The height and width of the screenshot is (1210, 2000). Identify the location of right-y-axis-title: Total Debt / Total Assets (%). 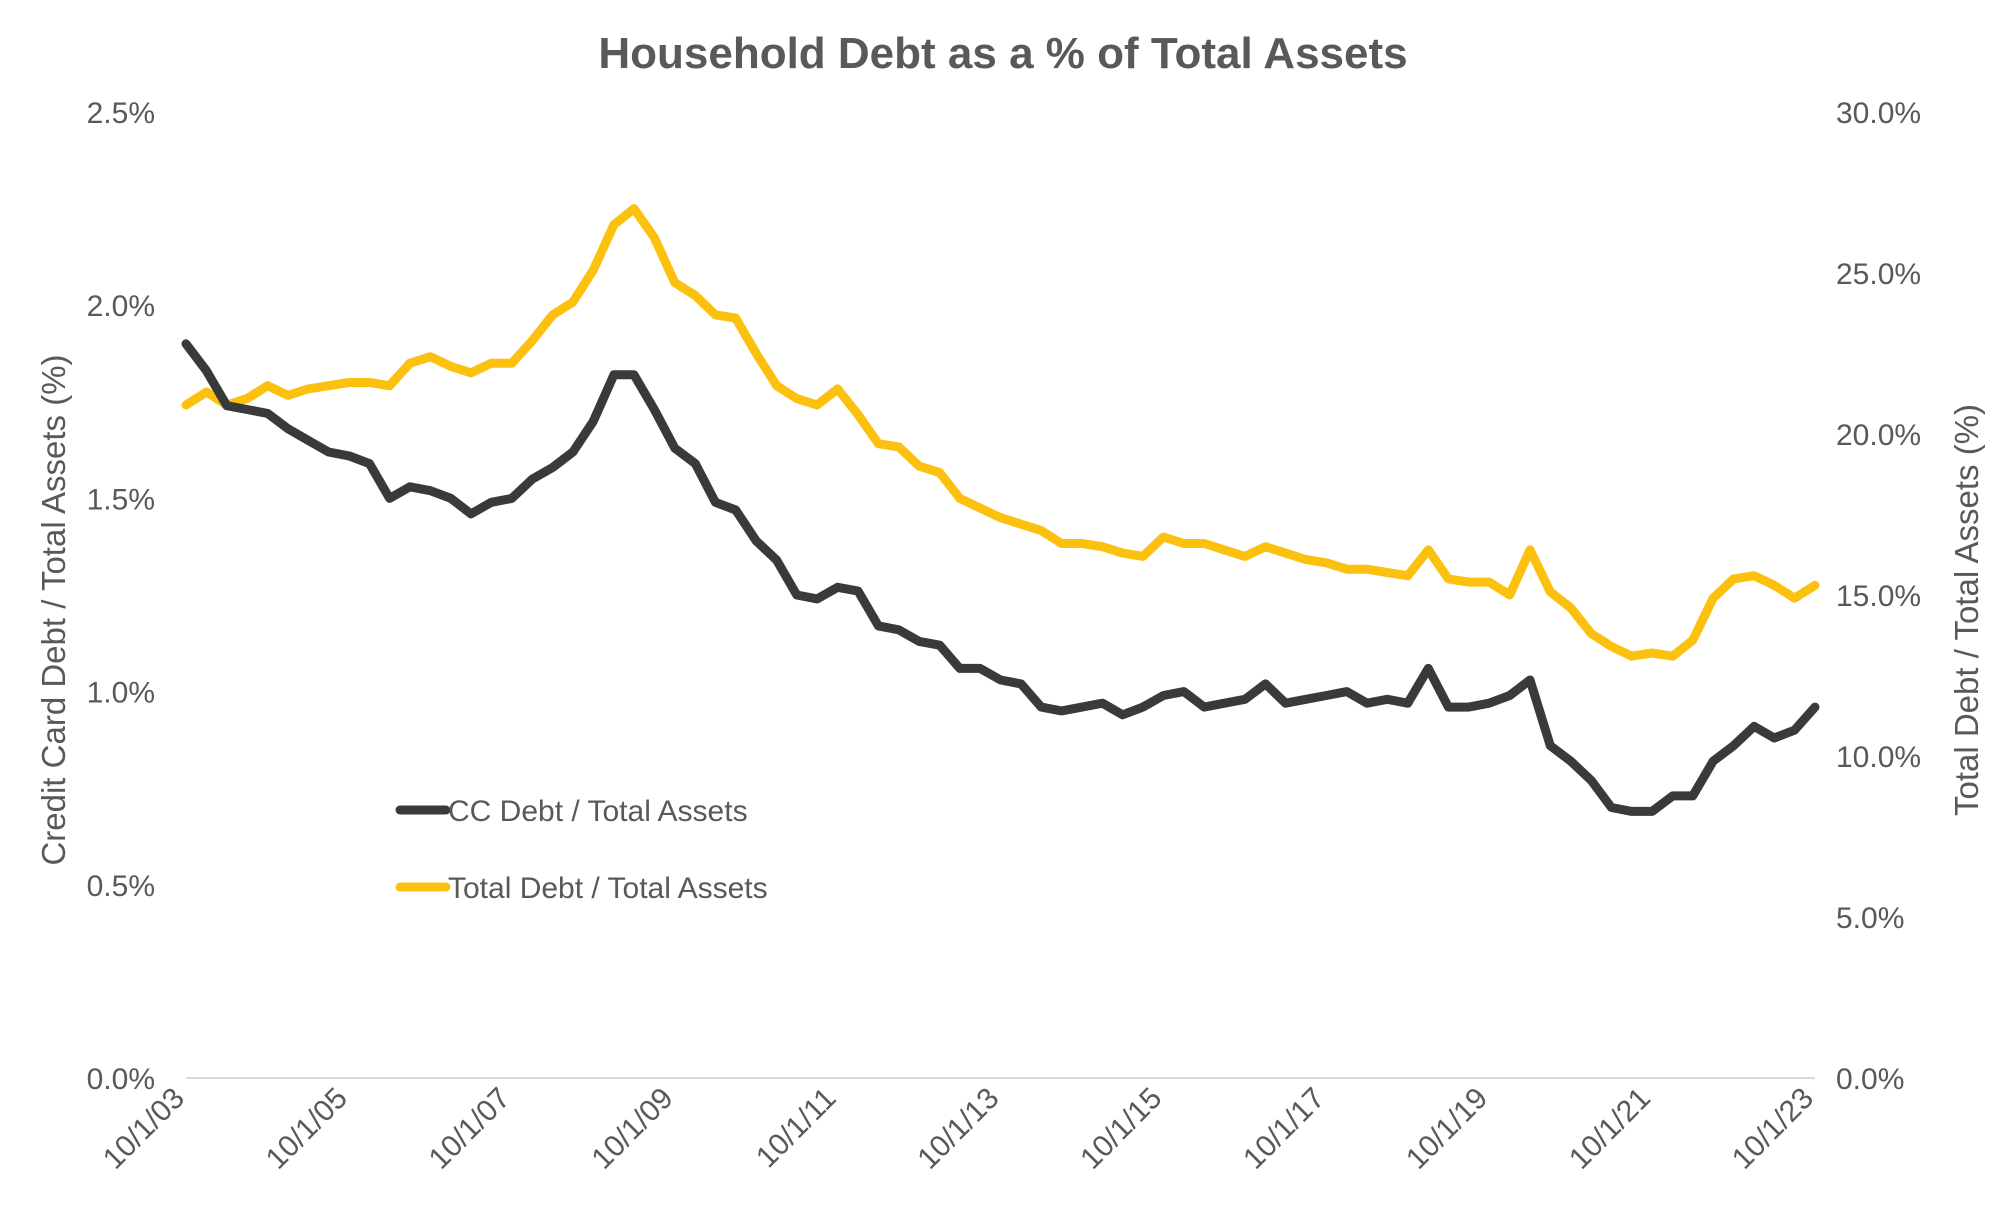
(1966, 610).